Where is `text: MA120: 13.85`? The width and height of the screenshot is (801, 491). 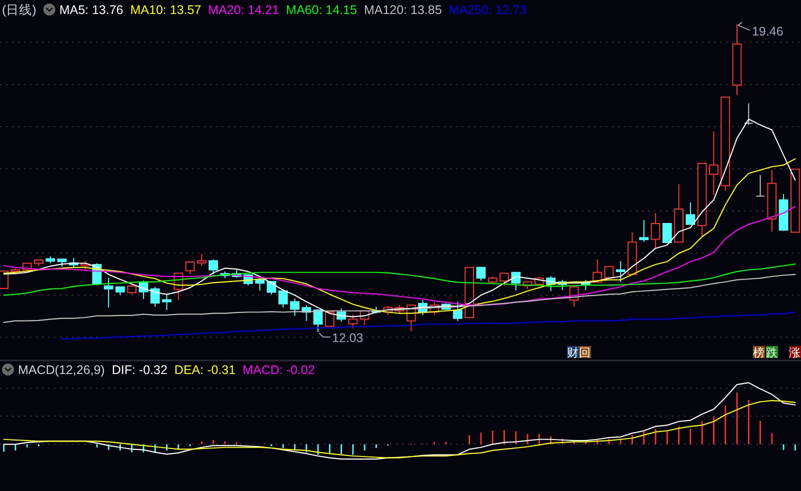 text: MA120: 13.85 is located at coordinates (403, 10).